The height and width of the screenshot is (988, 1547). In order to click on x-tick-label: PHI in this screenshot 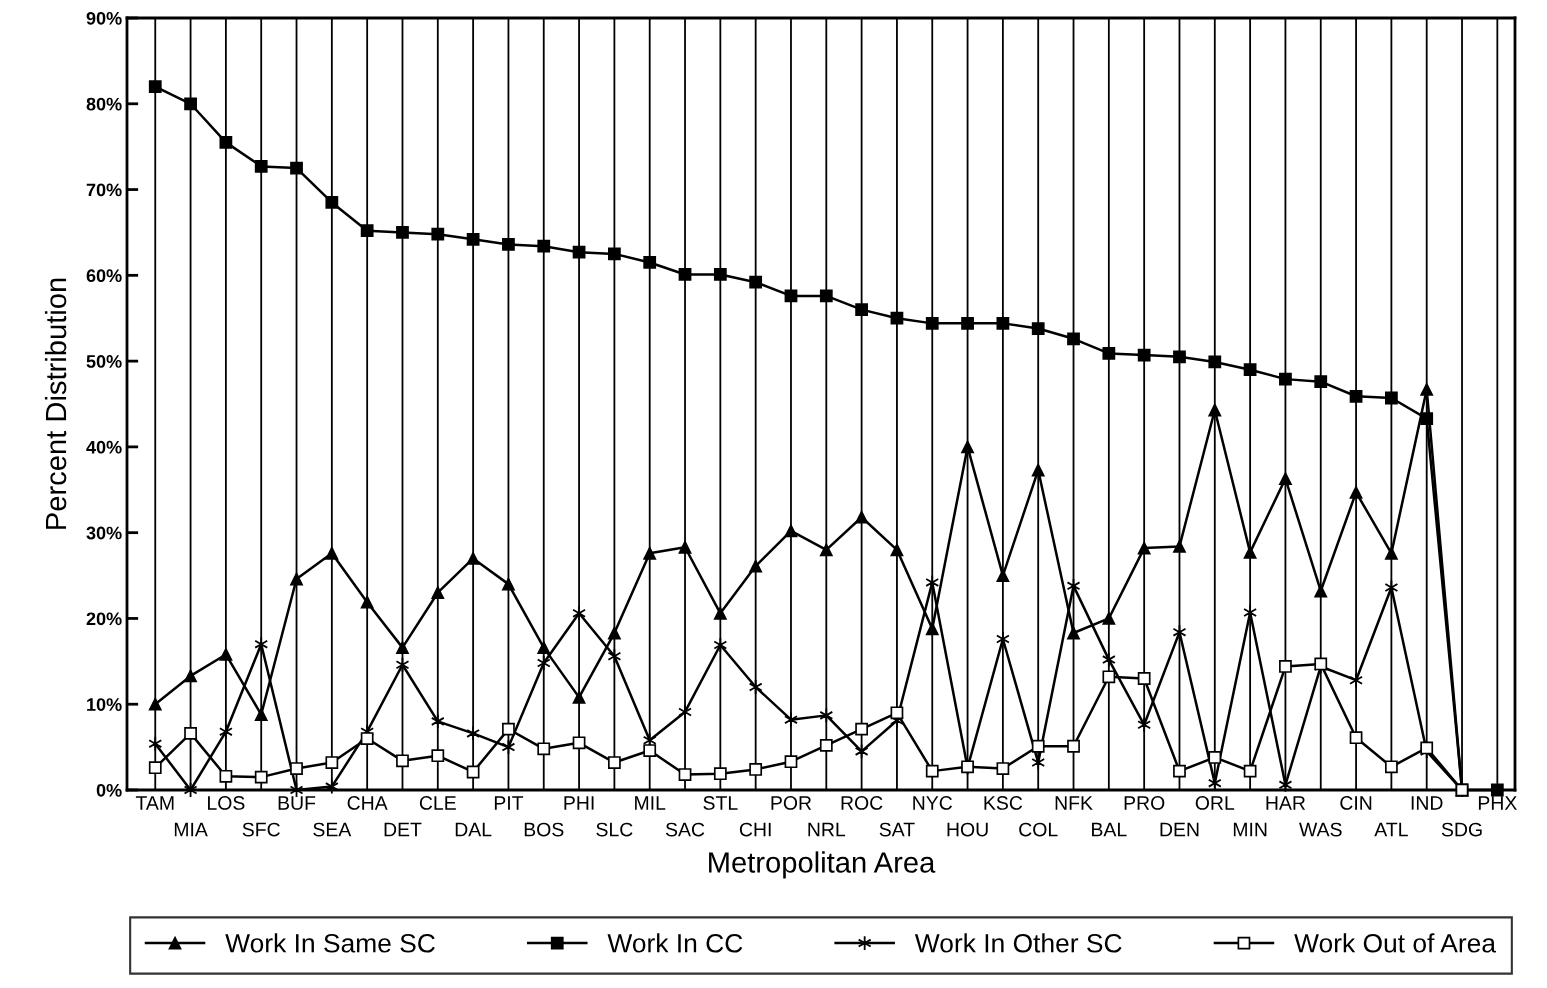, I will do `click(579, 803)`.